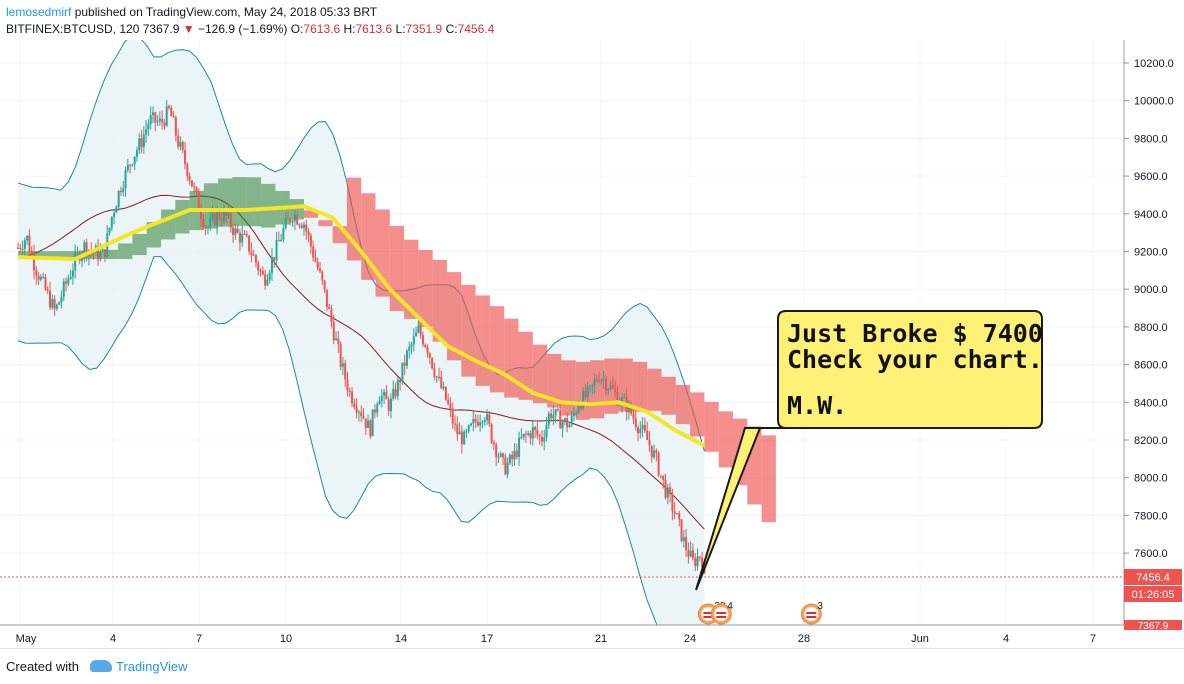 Image resolution: width=1184 pixels, height=684 pixels. Describe the element at coordinates (101, 666) in the screenshot. I see `cloud-icon` at that location.